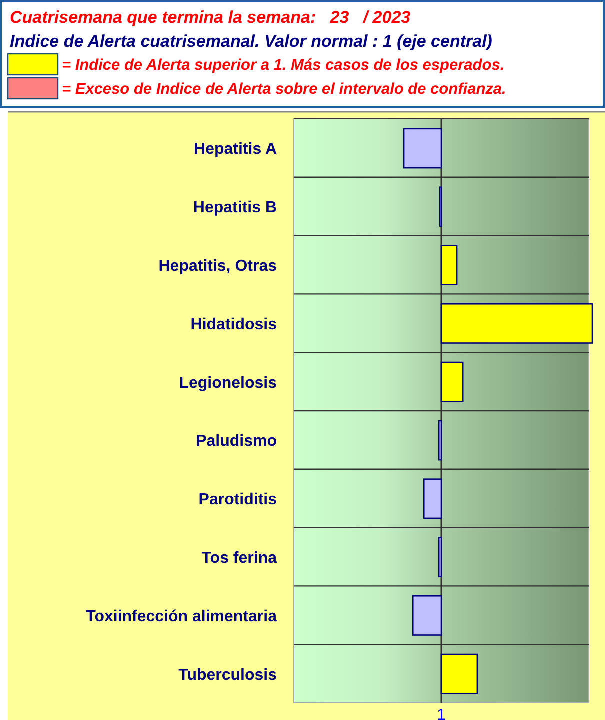 This screenshot has width=605, height=720. I want to click on y-tick-label: Hepatitis, Otras, so click(218, 266).